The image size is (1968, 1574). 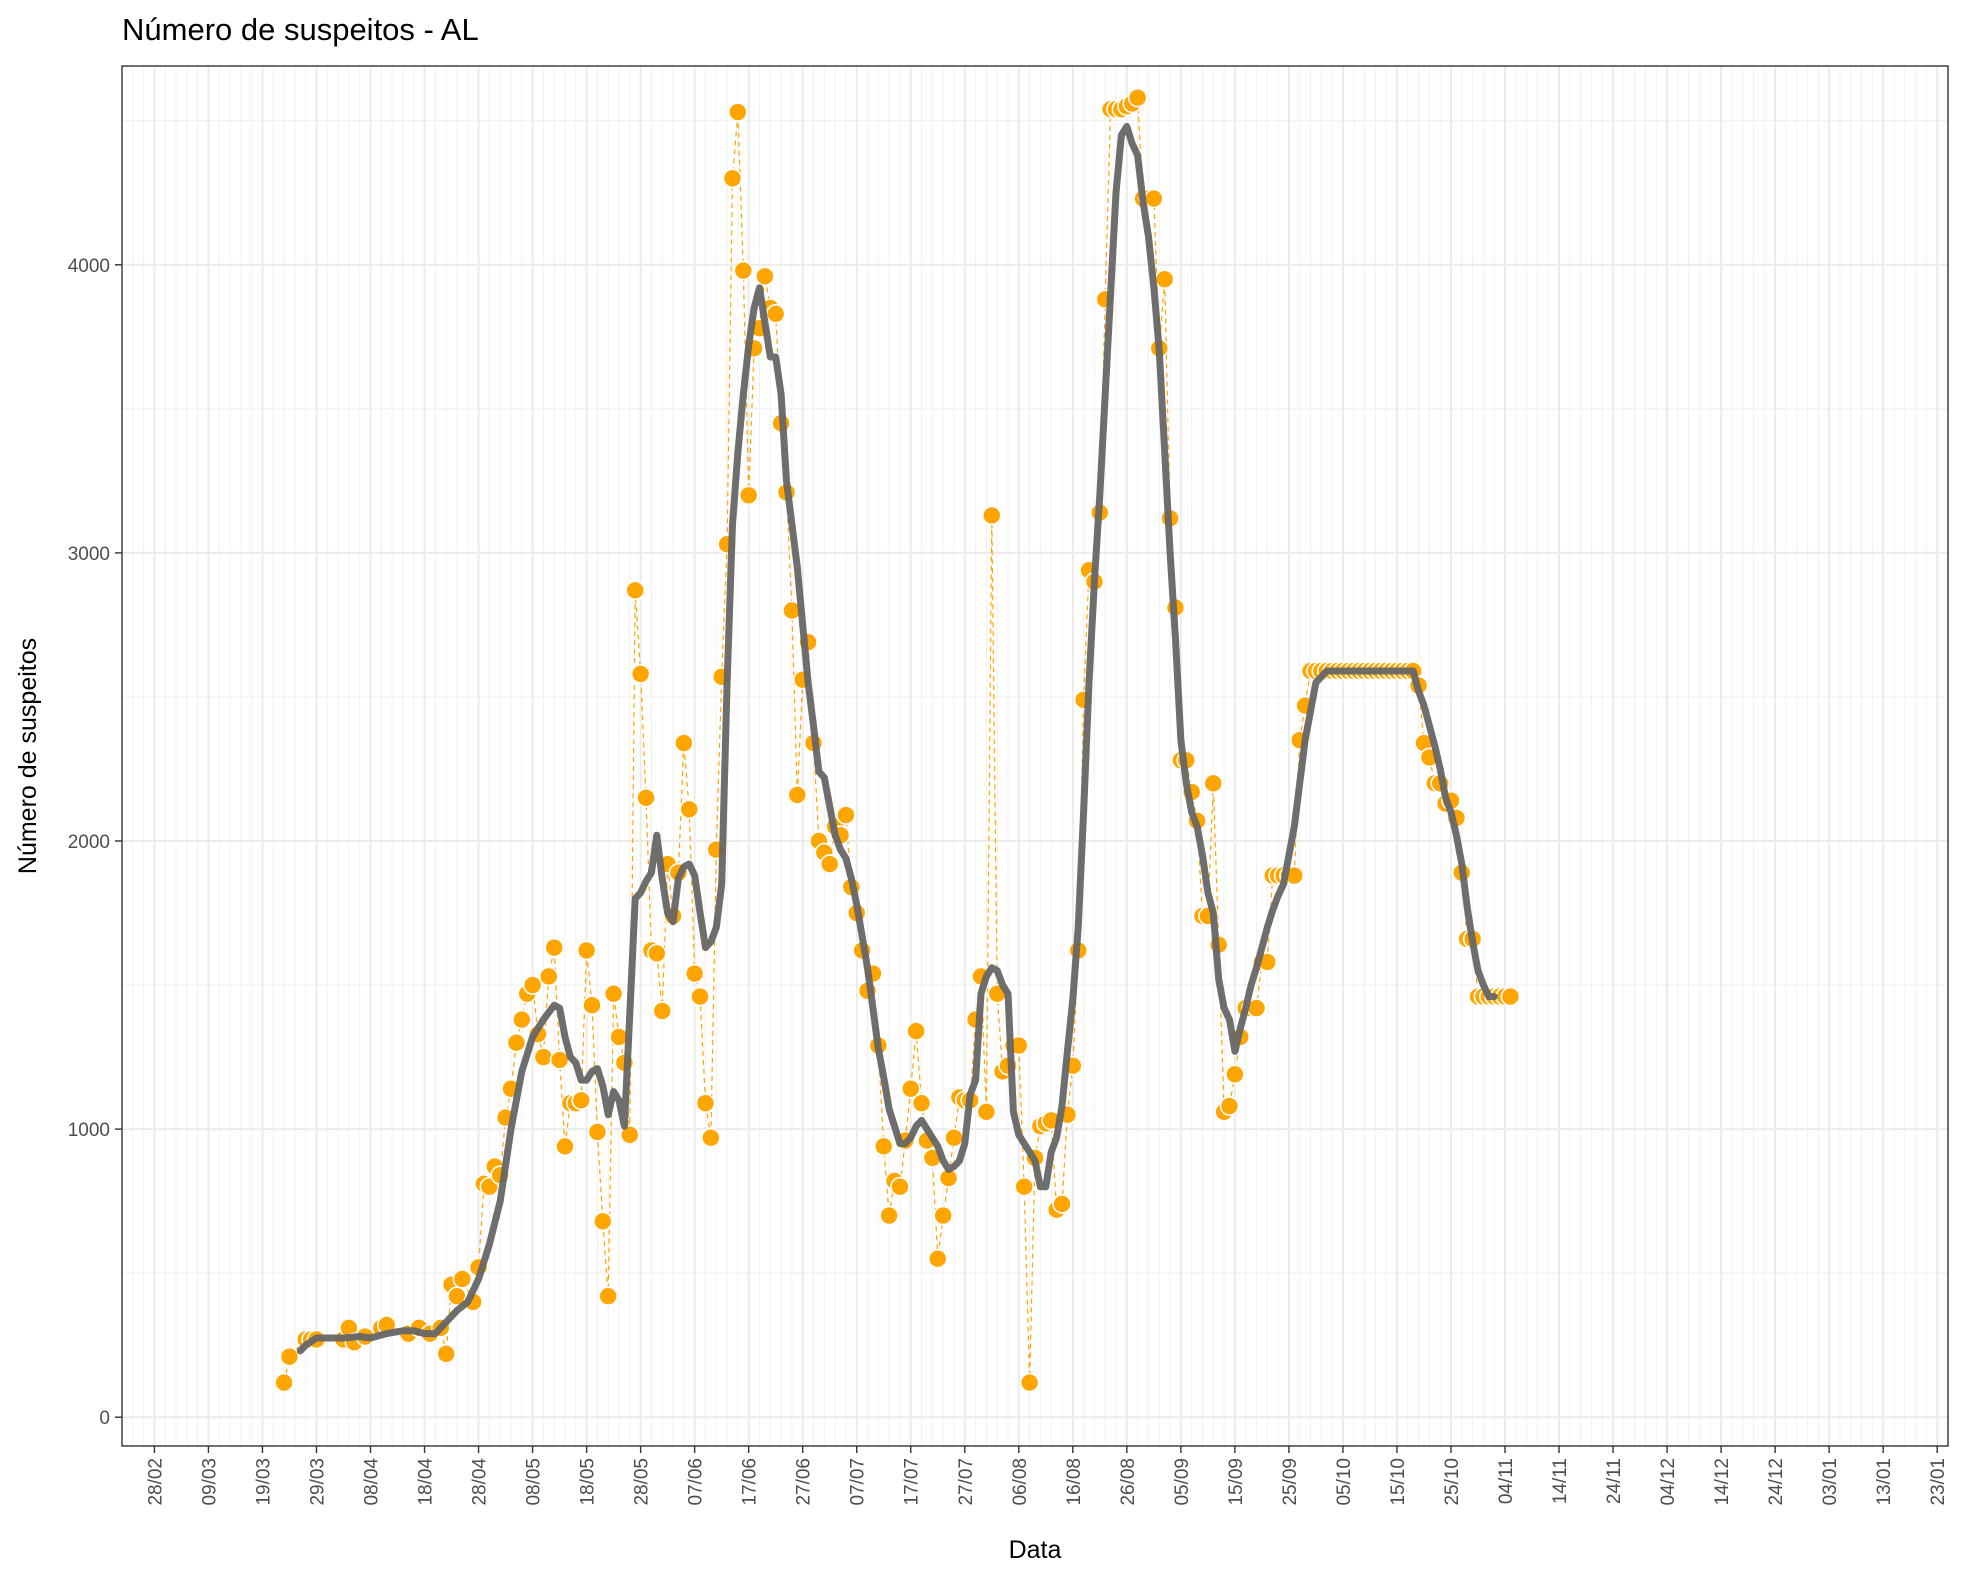 What do you see at coordinates (1884, 1482) in the screenshot?
I see `x-tick-label: 13/01` at bounding box center [1884, 1482].